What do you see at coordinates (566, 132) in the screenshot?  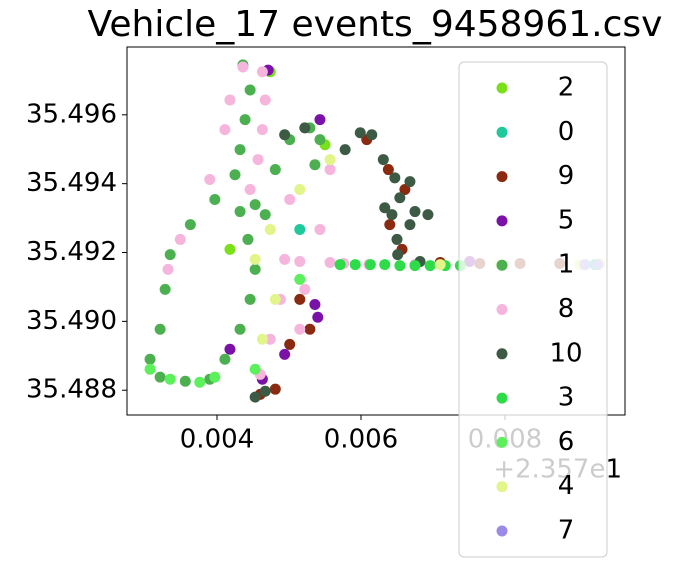 I see `legend-label: 0` at bounding box center [566, 132].